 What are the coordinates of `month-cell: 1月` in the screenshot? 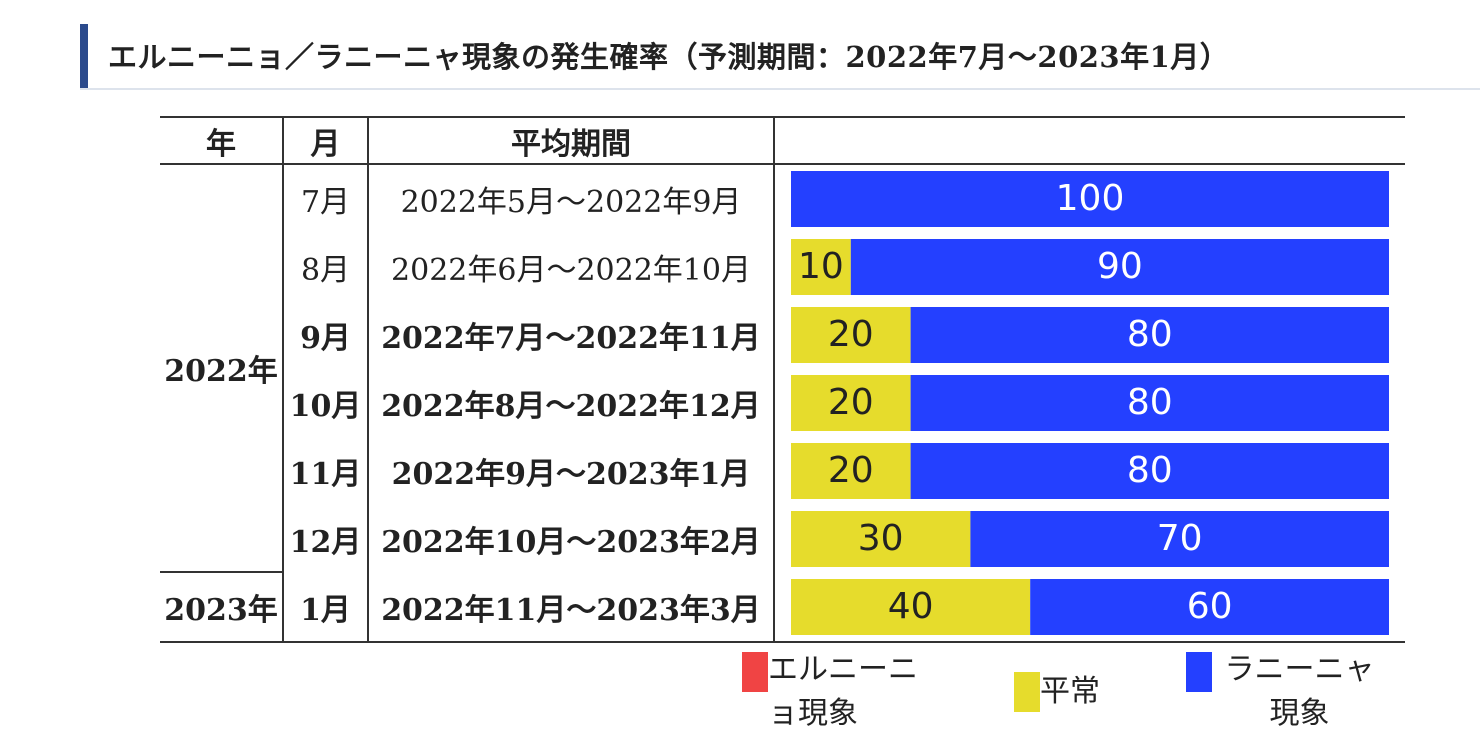 It's located at (325, 610).